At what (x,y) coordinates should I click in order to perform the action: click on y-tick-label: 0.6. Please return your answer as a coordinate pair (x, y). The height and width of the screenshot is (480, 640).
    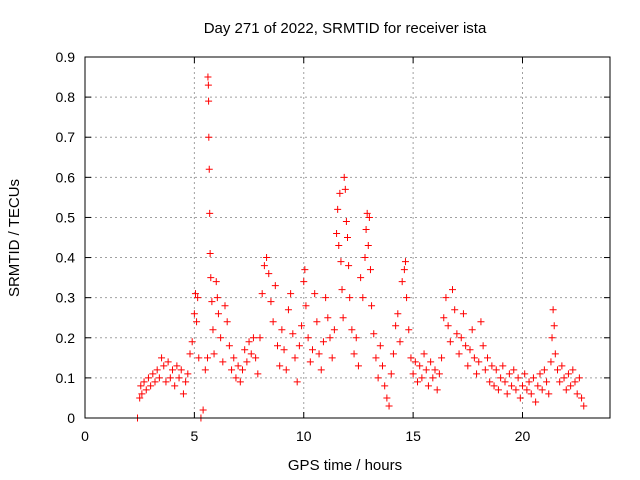
    Looking at the image, I should click on (66, 177).